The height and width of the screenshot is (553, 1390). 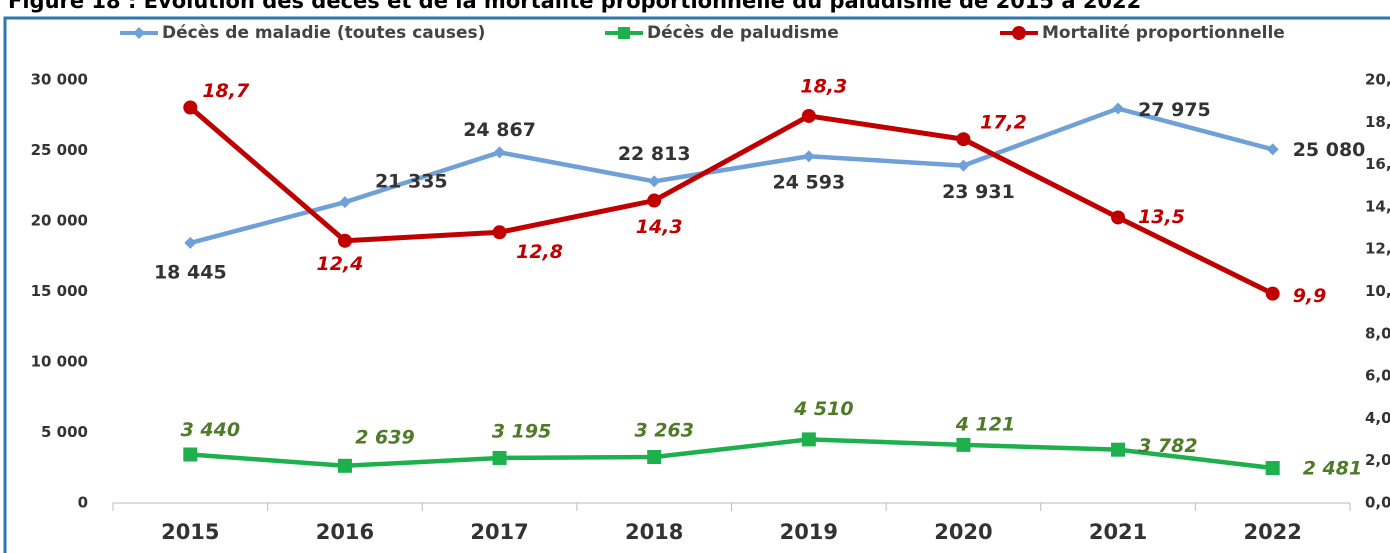 What do you see at coordinates (1118, 532) in the screenshot?
I see `x-tick-label: 2021` at bounding box center [1118, 532].